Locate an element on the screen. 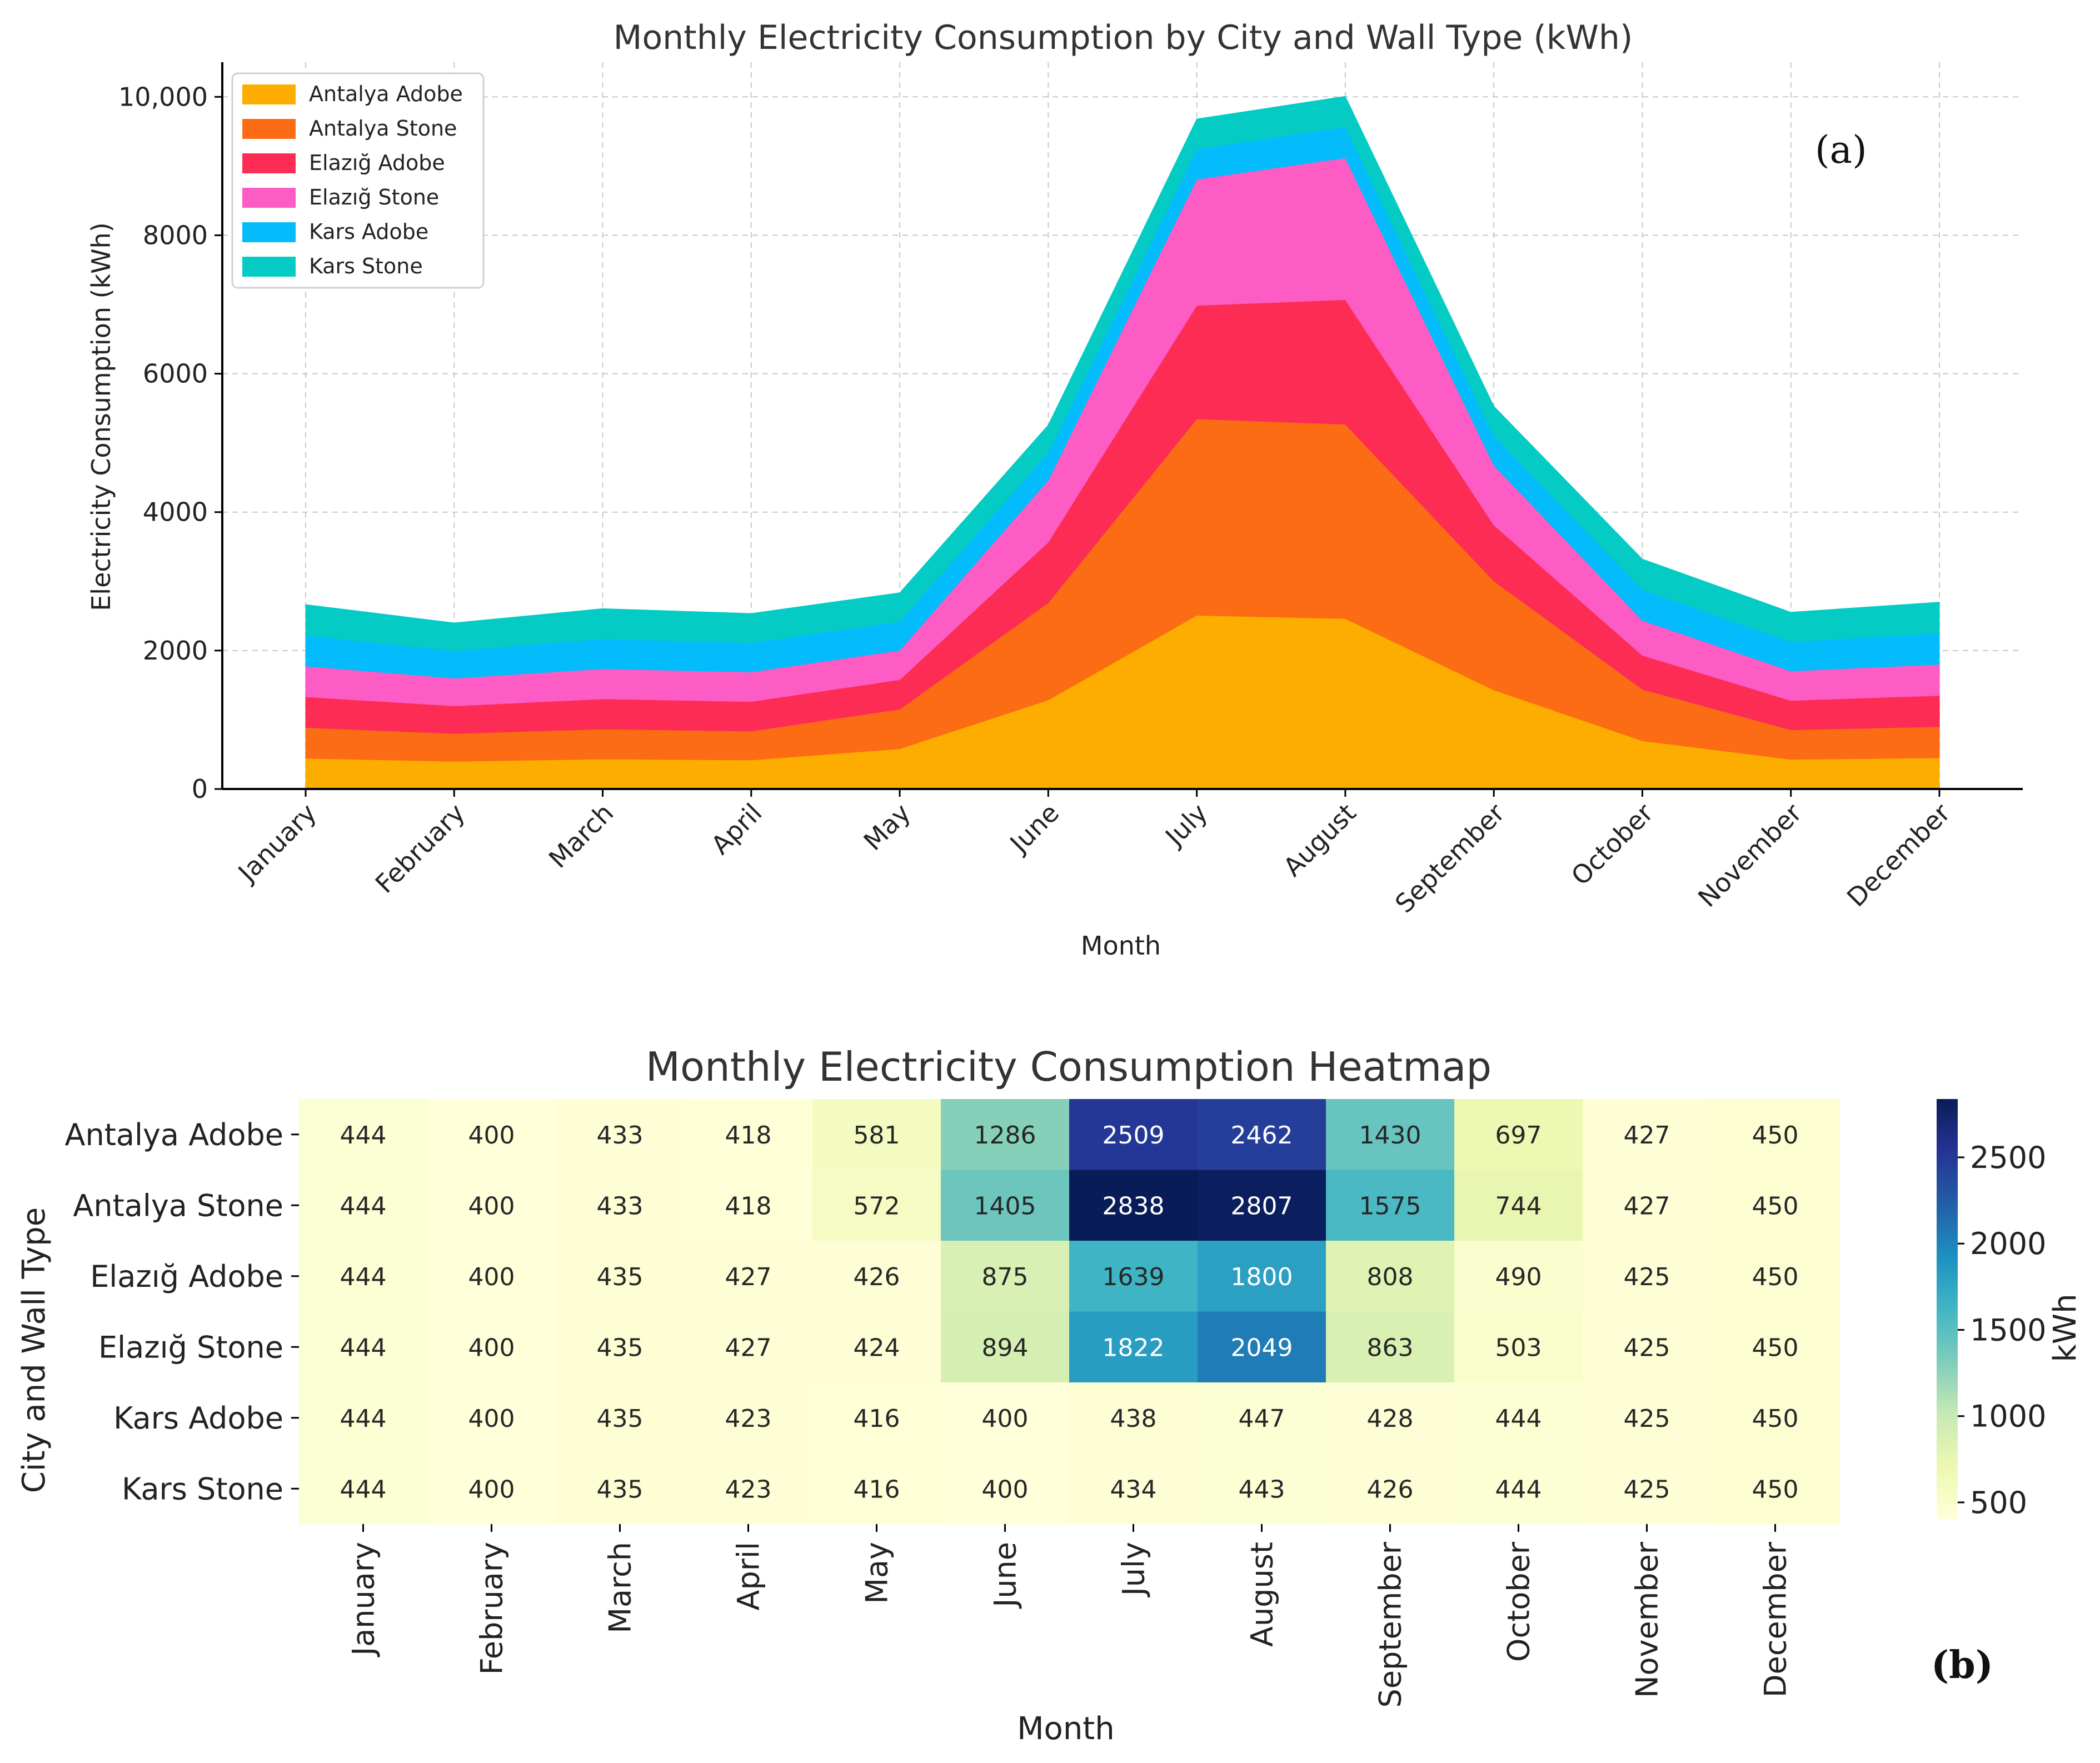 The width and height of the screenshot is (2100, 1763). heatmap-cell-value: 1430 is located at coordinates (1390, 1135).